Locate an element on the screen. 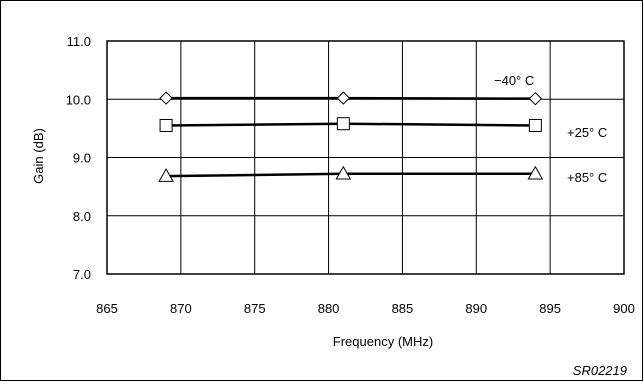 Image resolution: width=643 pixels, height=385 pixels. y-tick-label: 8.0 is located at coordinates (82, 216).